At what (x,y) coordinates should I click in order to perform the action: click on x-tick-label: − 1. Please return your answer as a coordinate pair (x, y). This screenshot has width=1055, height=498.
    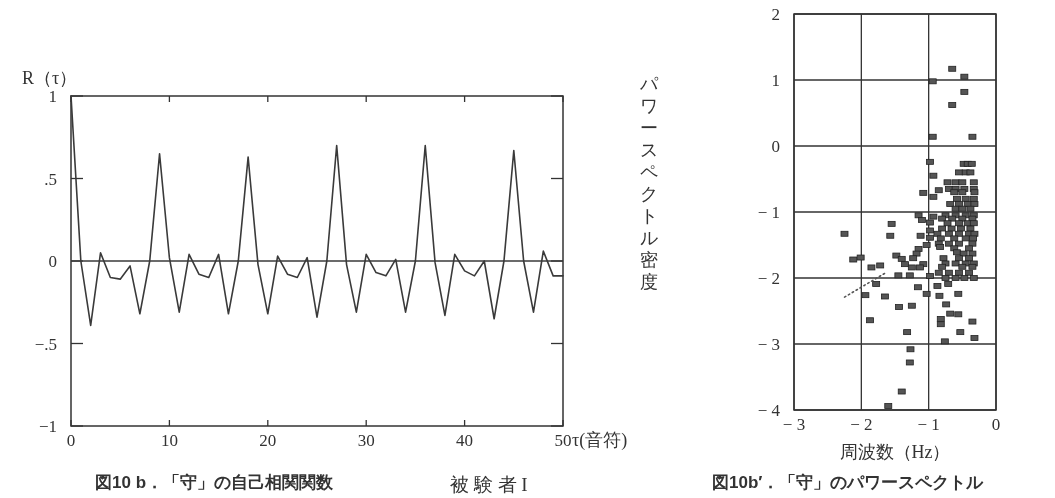
    Looking at the image, I should click on (928, 424).